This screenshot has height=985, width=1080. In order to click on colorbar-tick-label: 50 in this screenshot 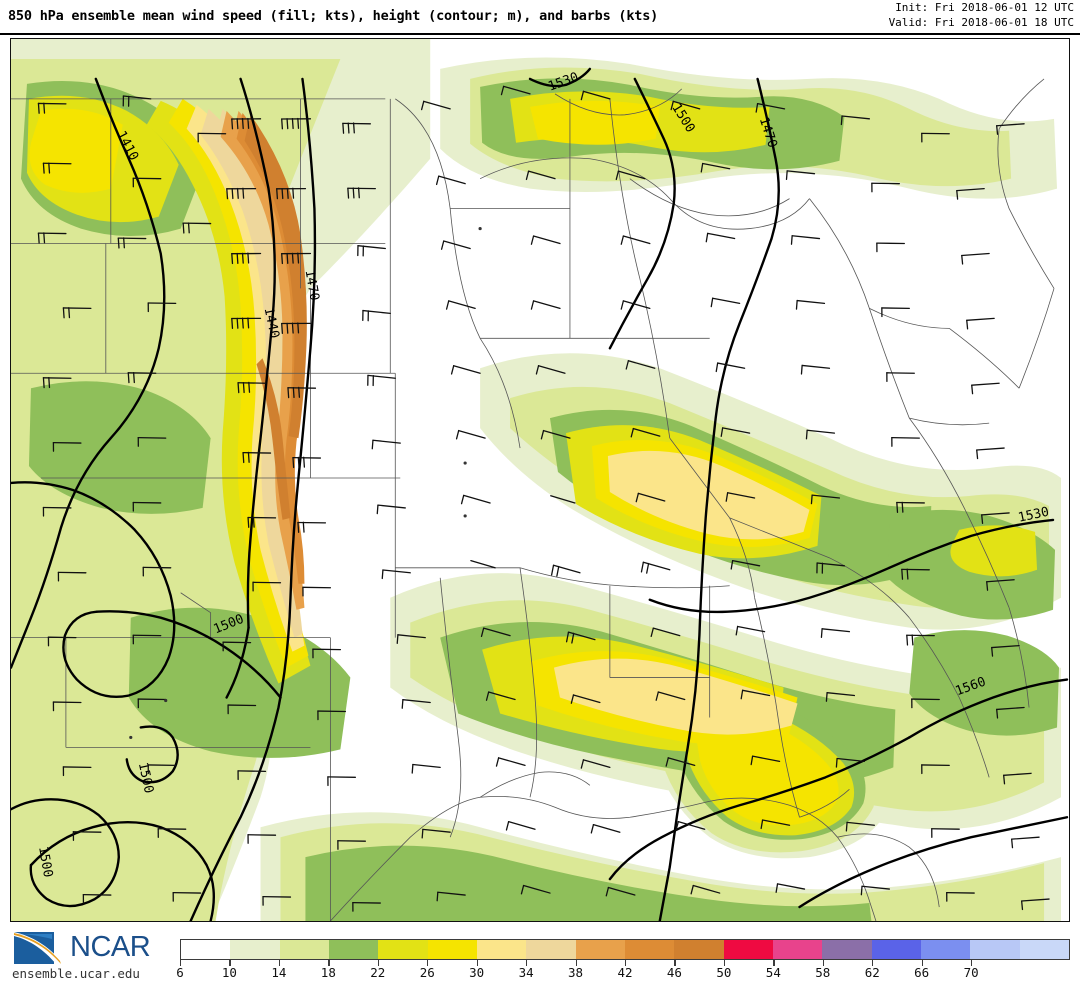, I will do `click(724, 972)`.